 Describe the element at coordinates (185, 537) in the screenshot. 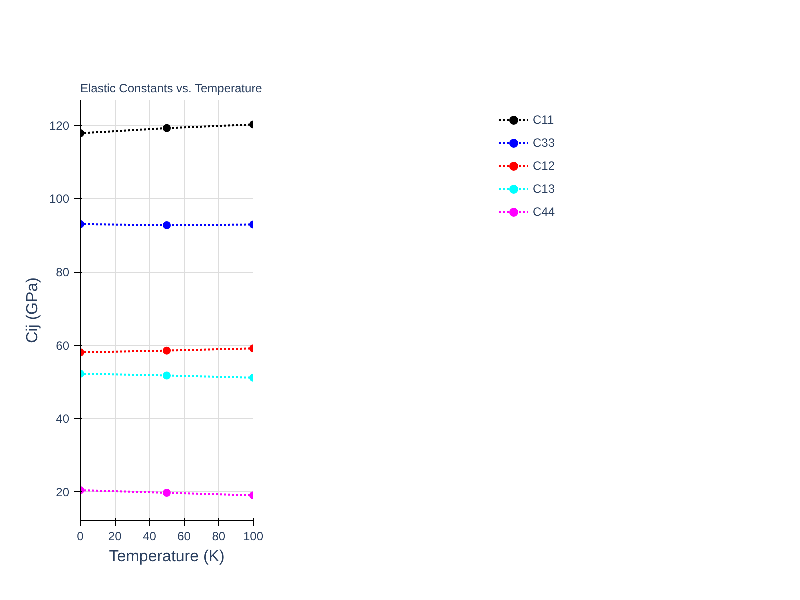

I see `x-tick-label: 60` at that location.